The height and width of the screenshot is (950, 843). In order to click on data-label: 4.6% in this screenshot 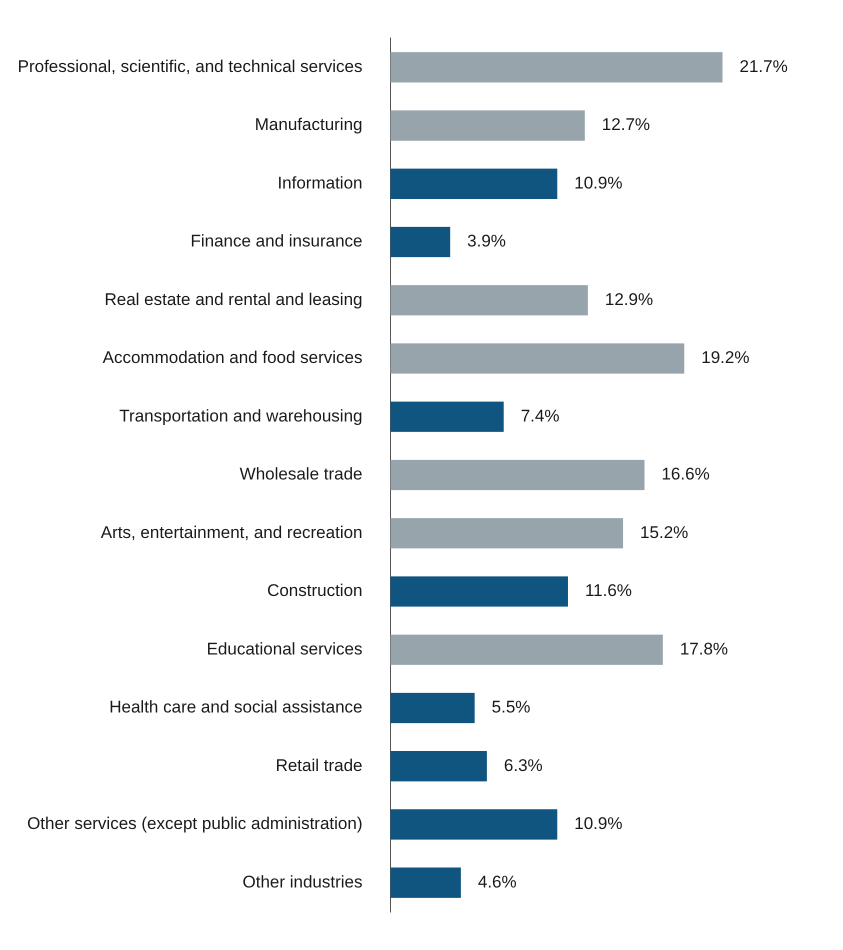, I will do `click(497, 882)`.